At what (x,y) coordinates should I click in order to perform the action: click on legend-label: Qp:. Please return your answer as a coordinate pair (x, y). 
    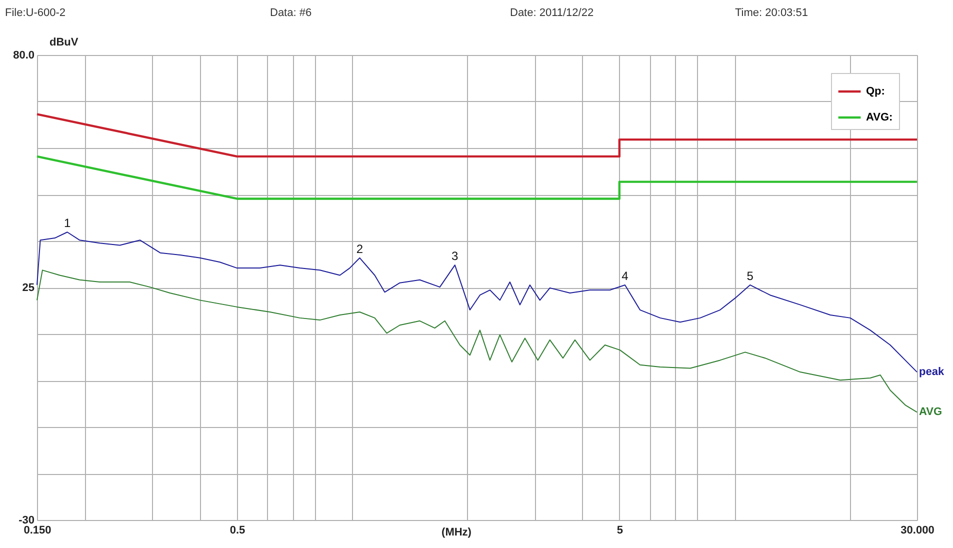
    Looking at the image, I should click on (875, 92).